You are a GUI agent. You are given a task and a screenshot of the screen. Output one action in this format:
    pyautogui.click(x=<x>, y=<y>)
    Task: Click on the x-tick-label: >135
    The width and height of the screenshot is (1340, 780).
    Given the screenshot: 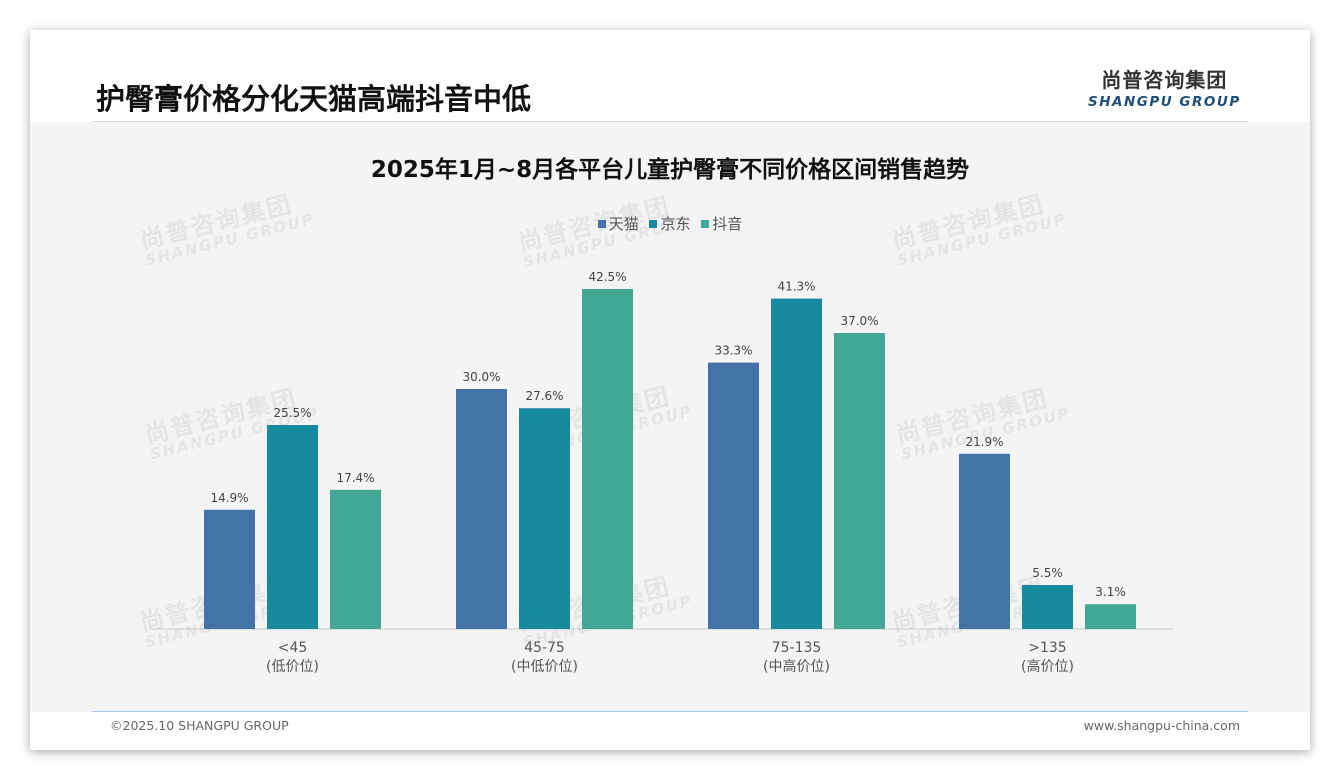 What is the action you would take?
    pyautogui.click(x=1047, y=648)
    